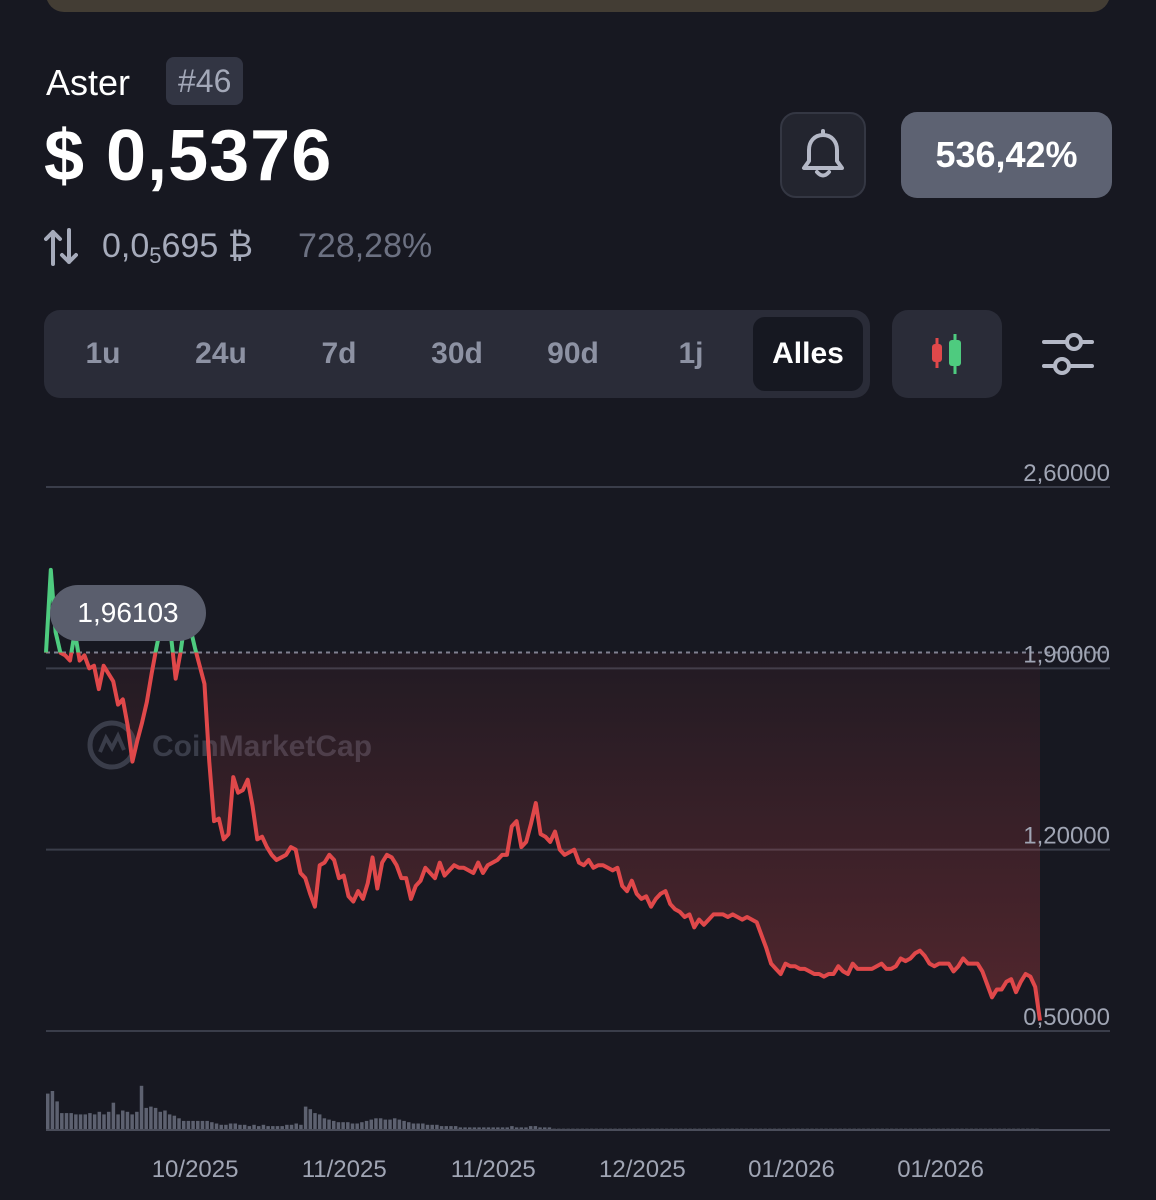  I want to click on x-tick-label: 11/2025, so click(493, 1169).